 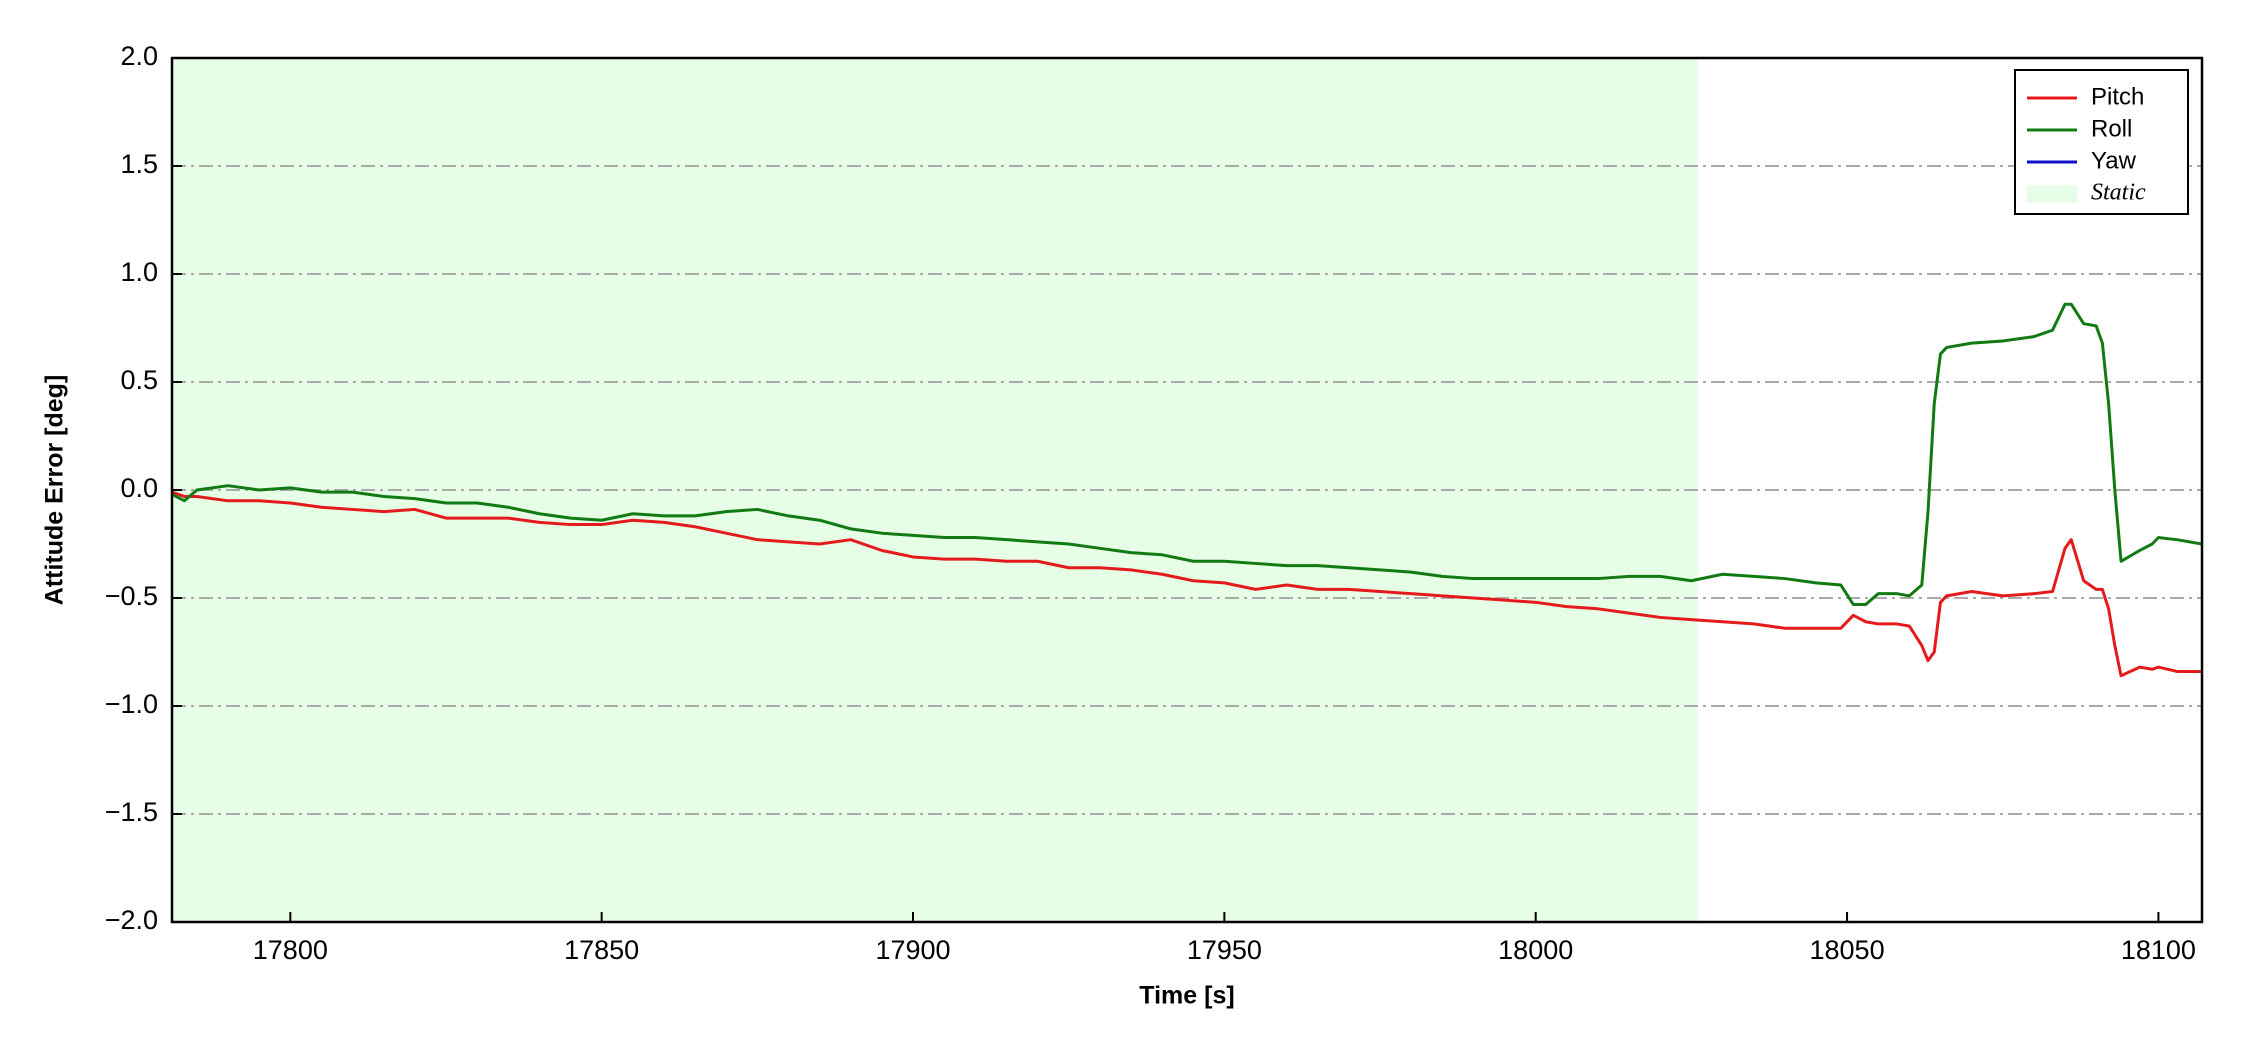 What do you see at coordinates (1186, 996) in the screenshot?
I see `x-axis-label: Time [s]` at bounding box center [1186, 996].